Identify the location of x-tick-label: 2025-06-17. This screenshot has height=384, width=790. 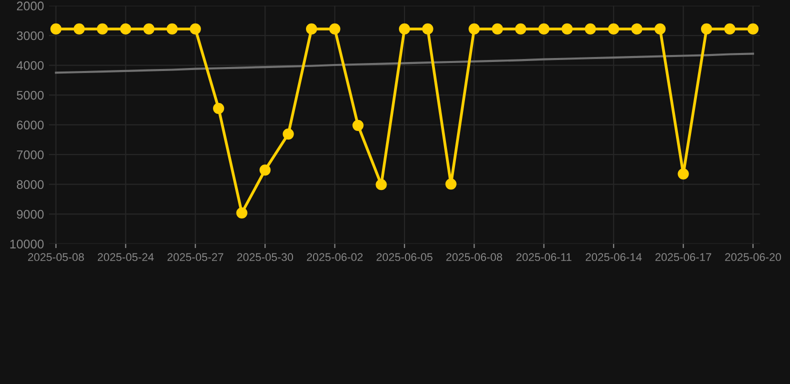
(683, 257).